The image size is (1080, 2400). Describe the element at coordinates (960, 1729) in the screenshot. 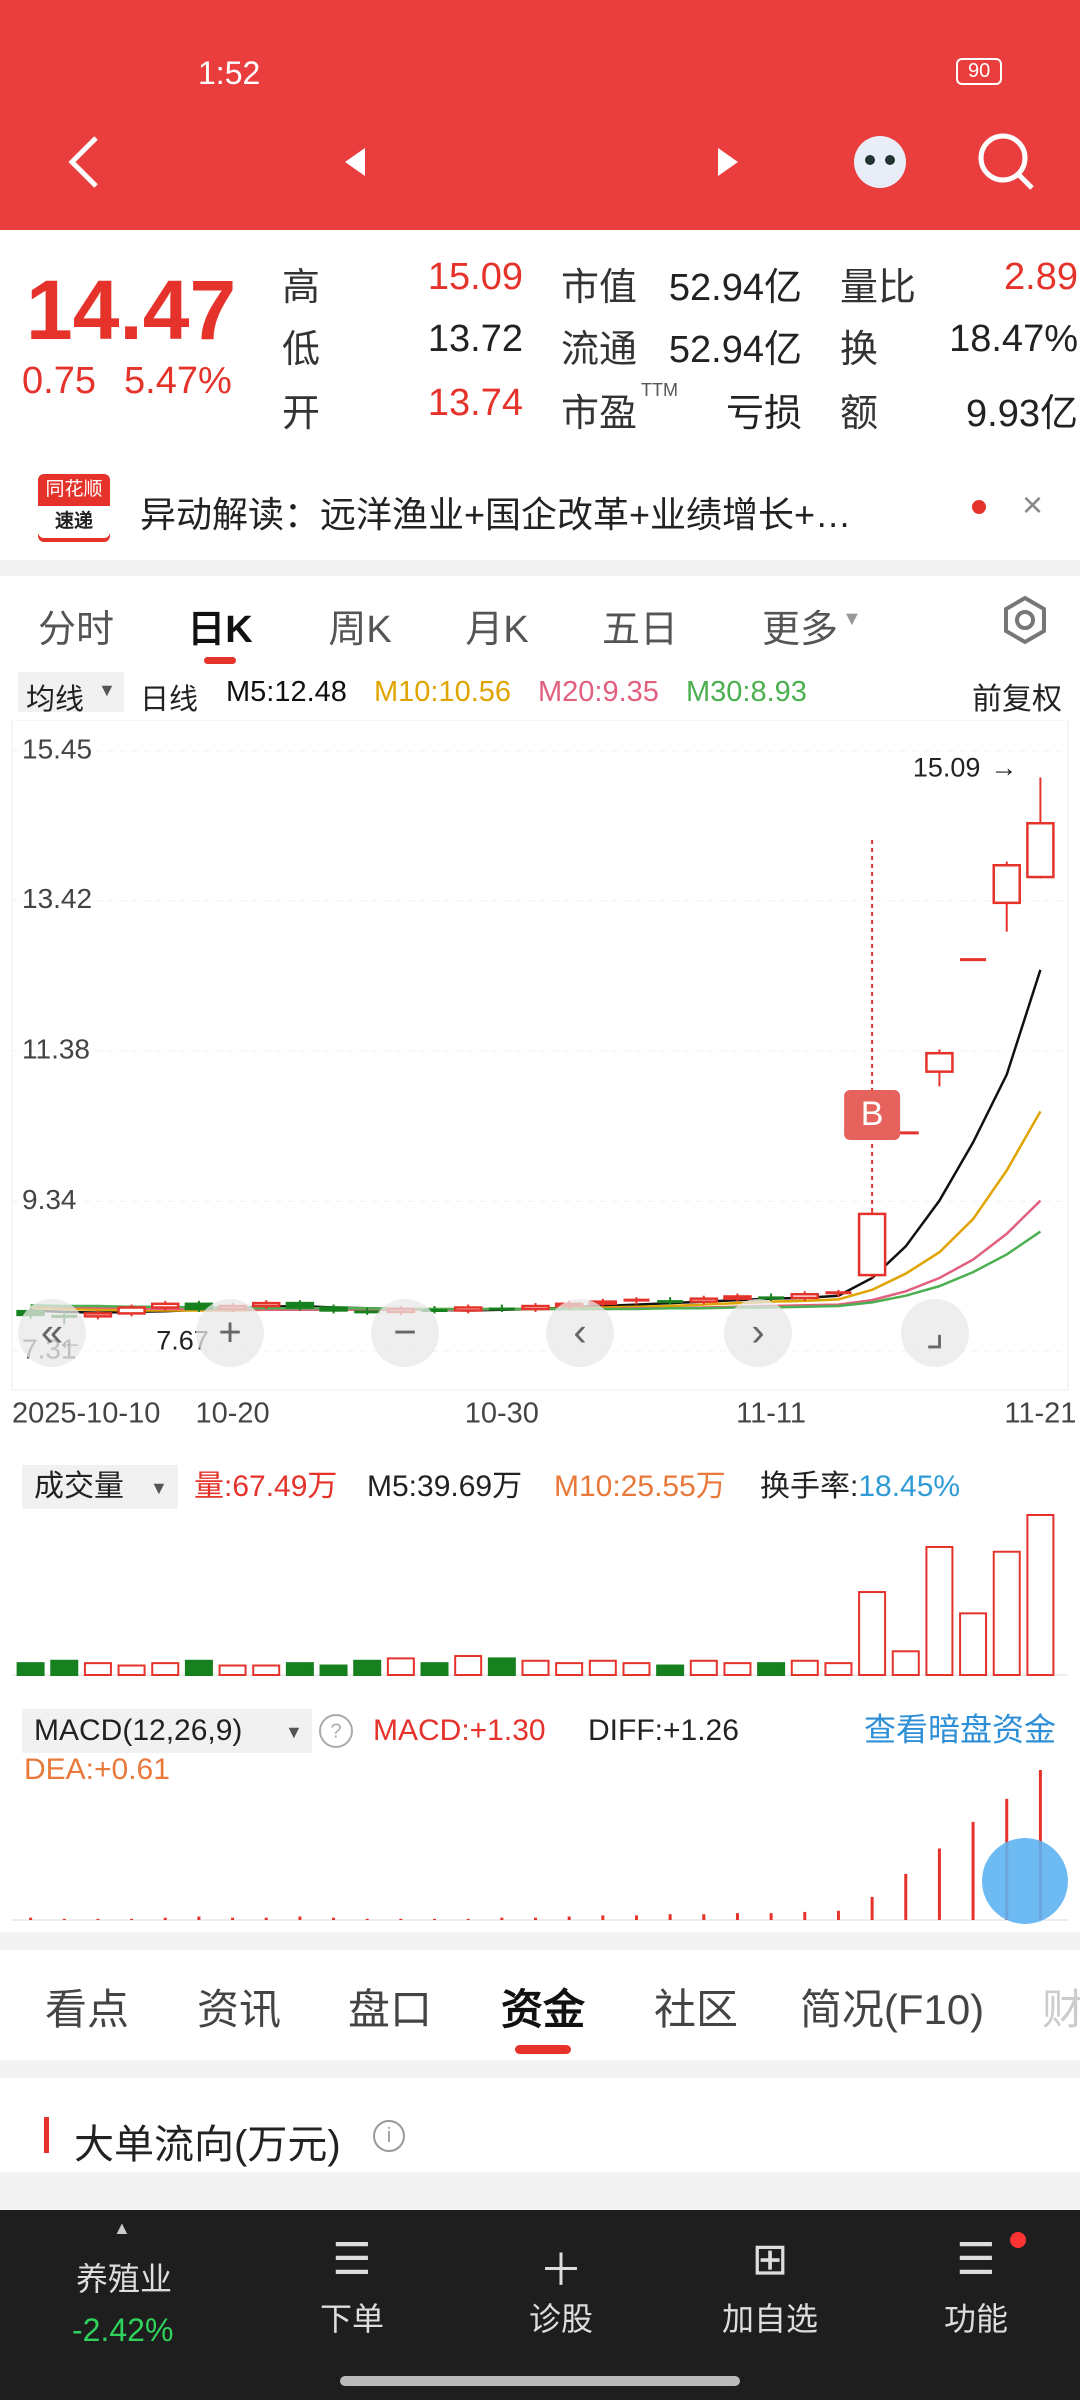

I see `macd-link: 查看暗盘资金` at that location.